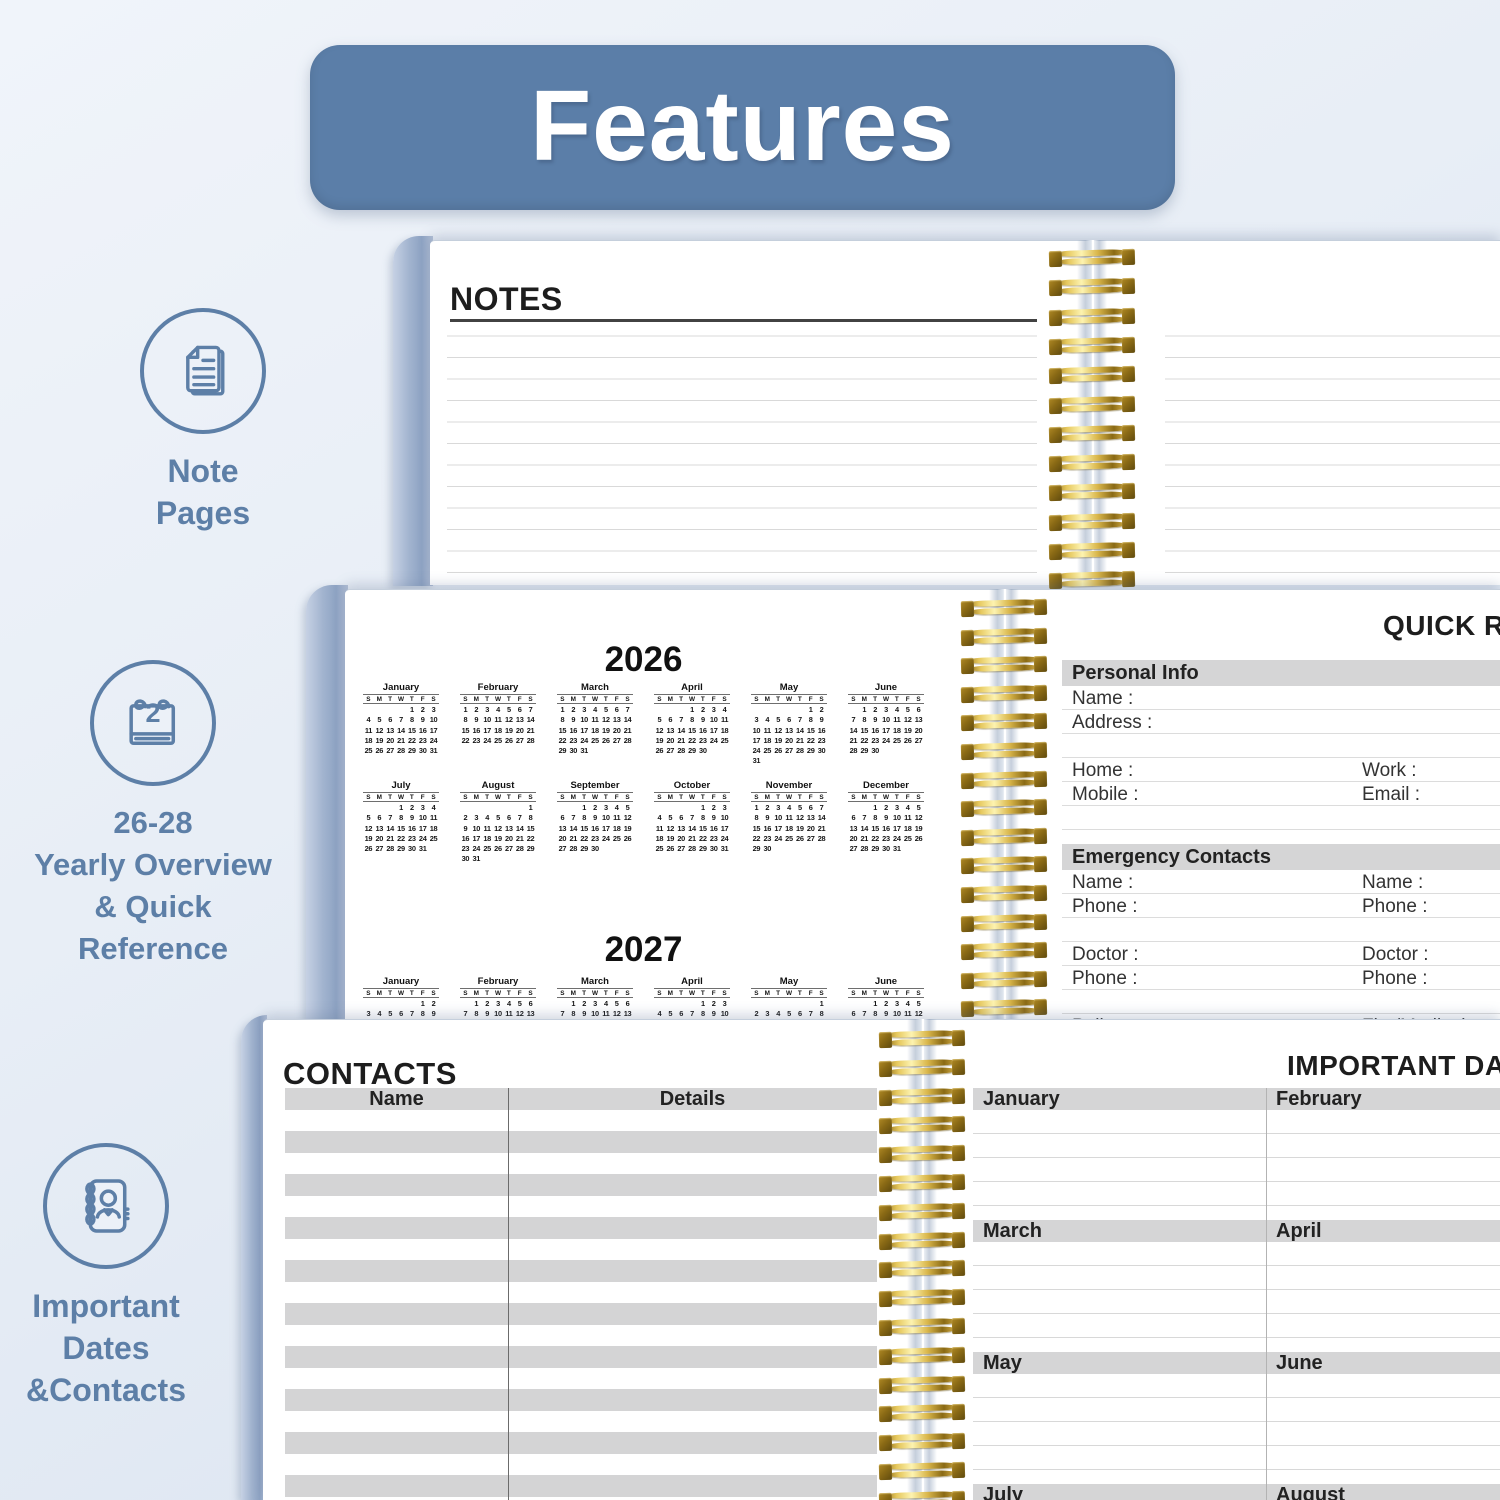  Describe the element at coordinates (1236, 1286) in the screenshot. I see `important-dates-section: March April` at that location.